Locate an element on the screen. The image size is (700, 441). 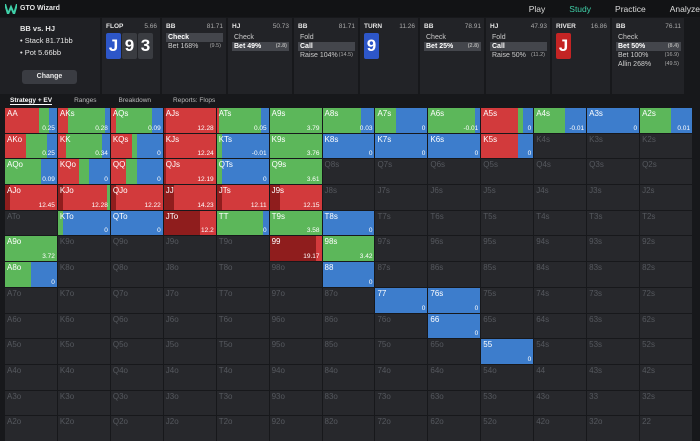
hand-cell: AQs 0.09 is located at coordinates (136, 120).